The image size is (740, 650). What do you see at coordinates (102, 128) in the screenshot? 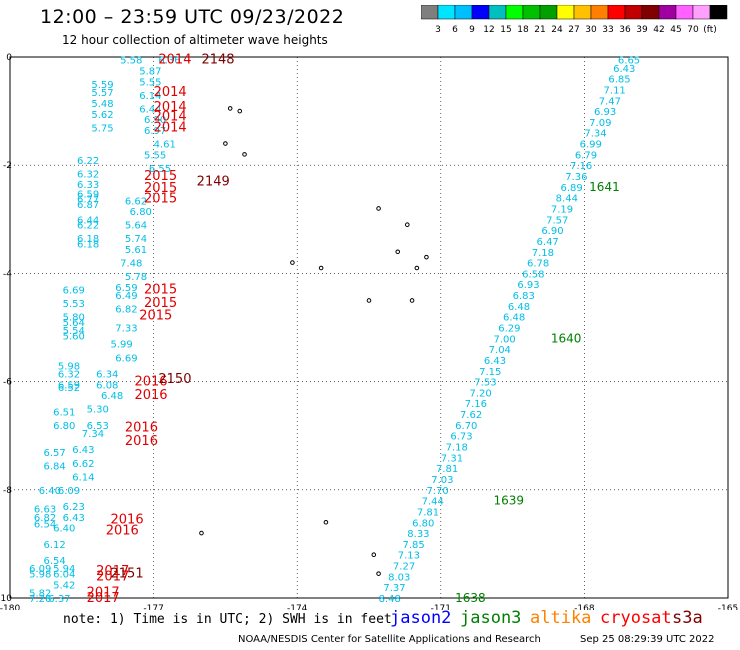
I see `wave-height-value: 5.75` at bounding box center [102, 128].